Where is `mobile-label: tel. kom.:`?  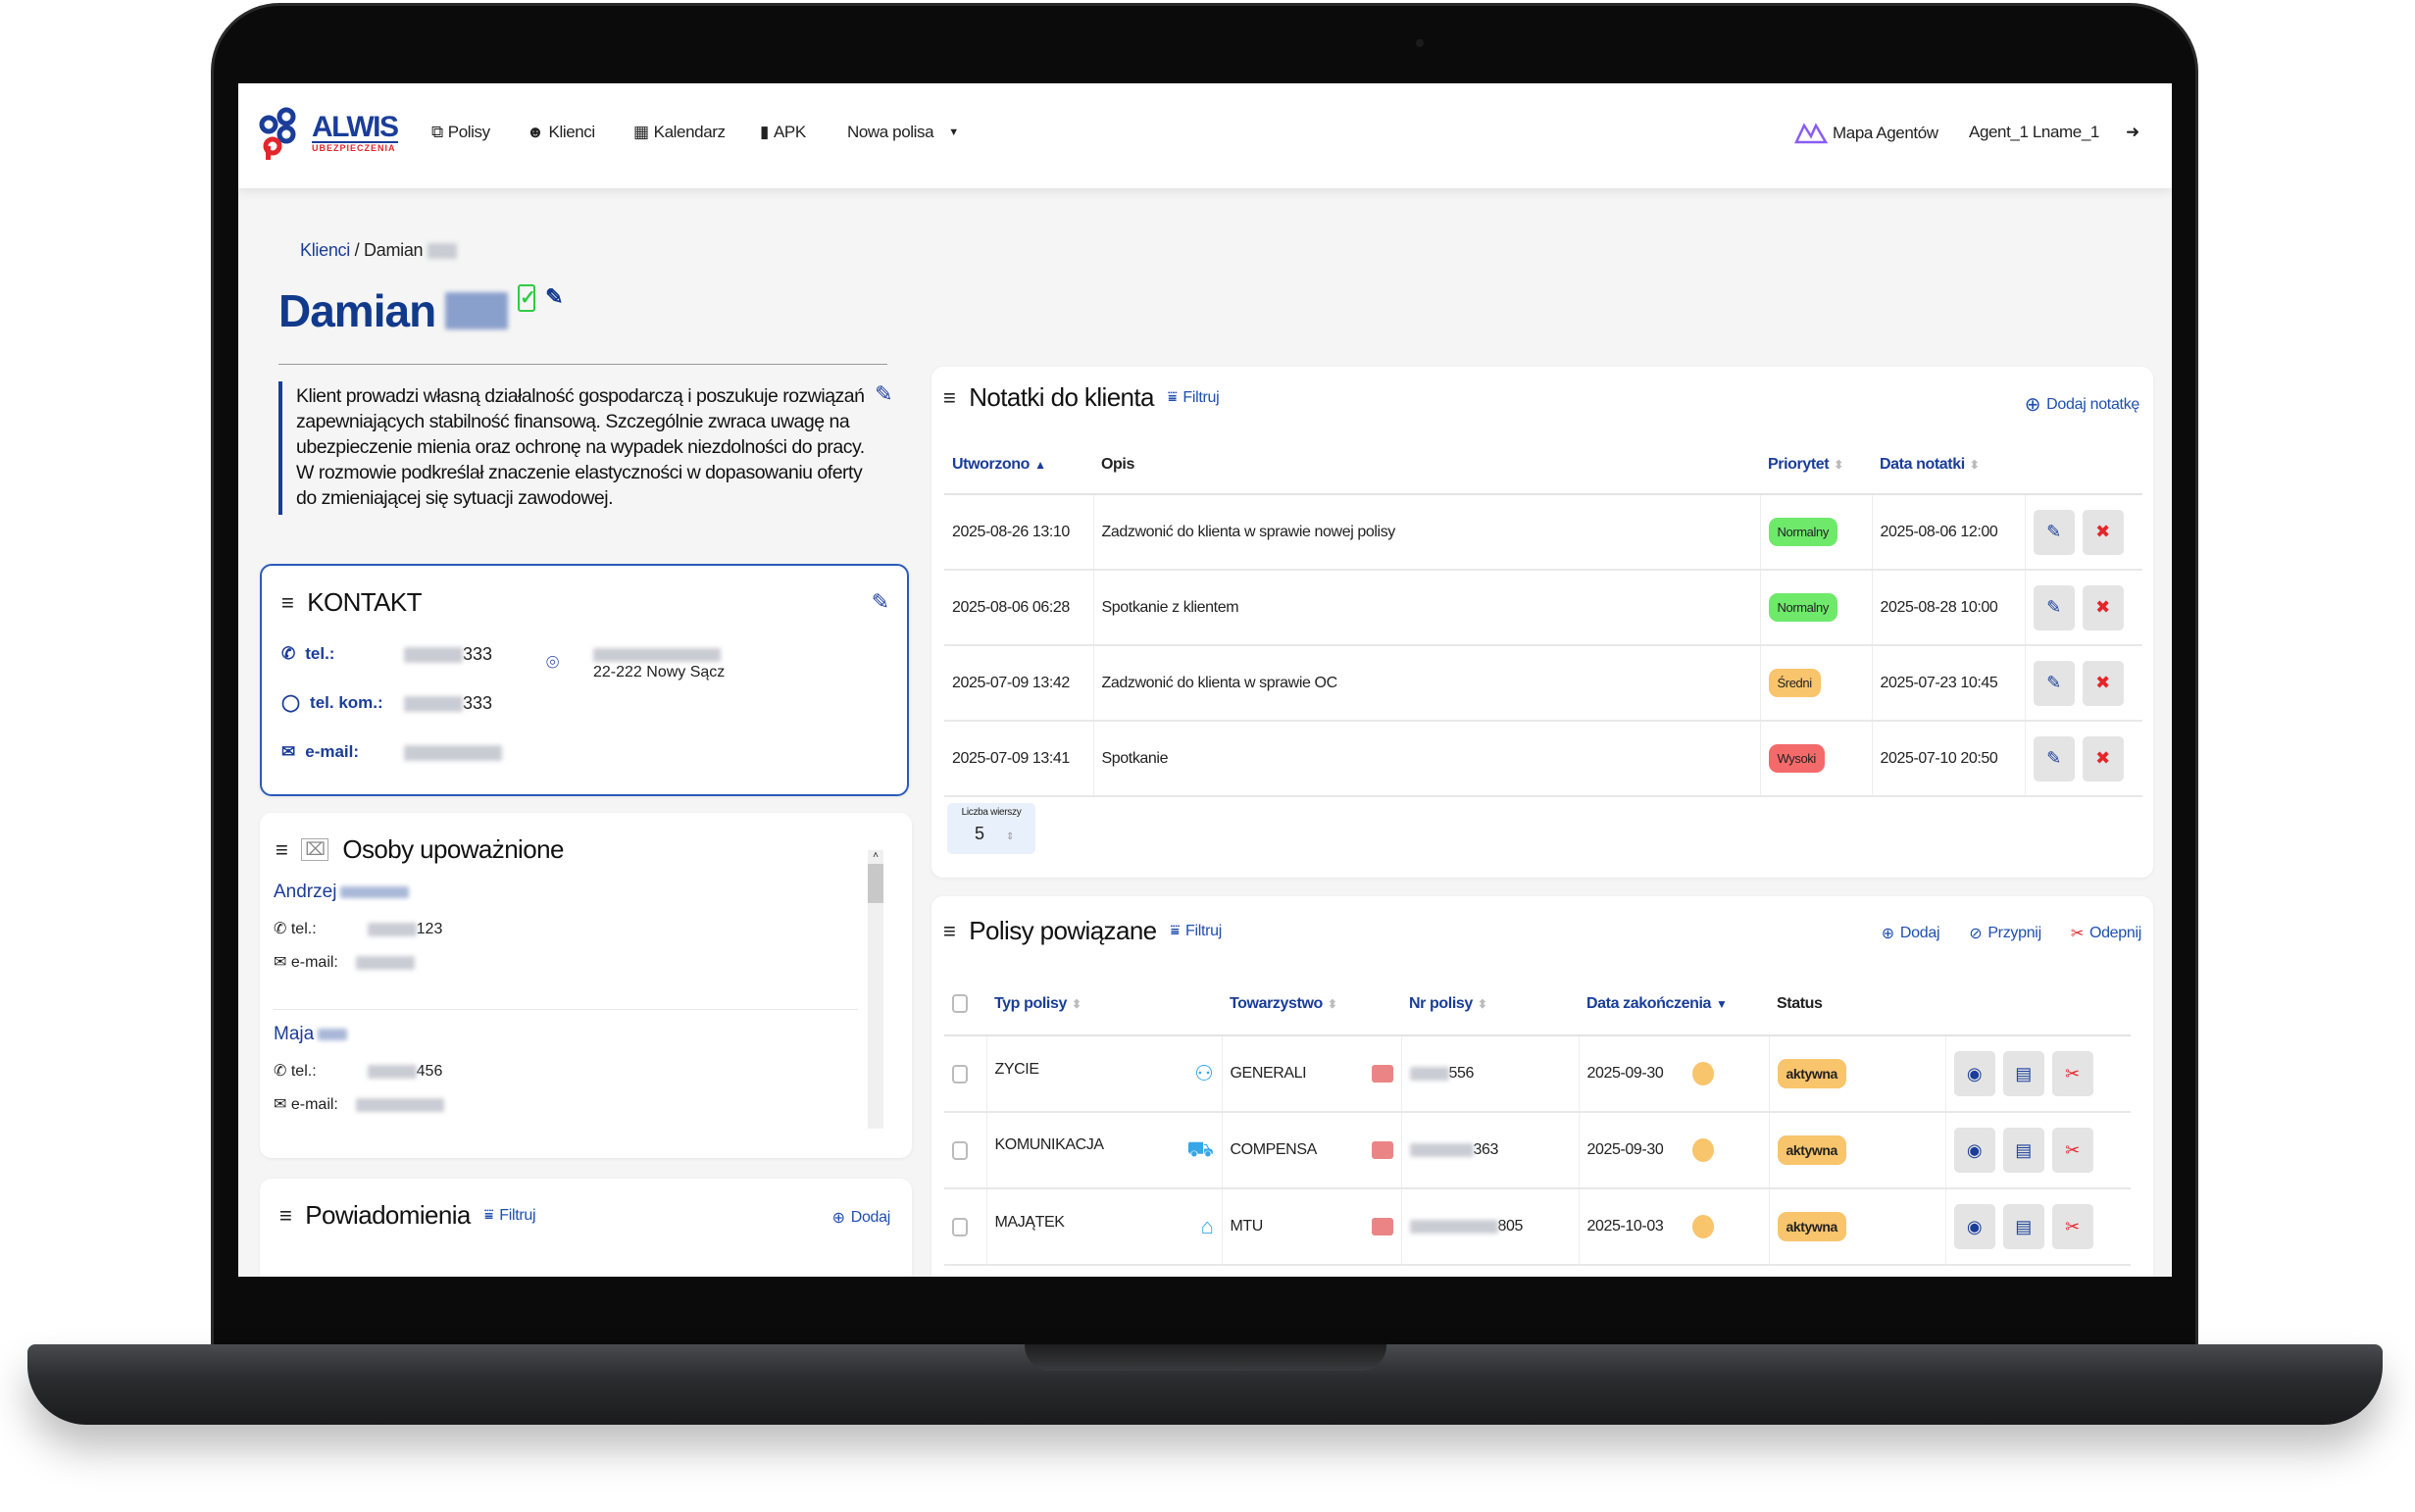 mobile-label: tel. kom.: is located at coordinates (346, 702).